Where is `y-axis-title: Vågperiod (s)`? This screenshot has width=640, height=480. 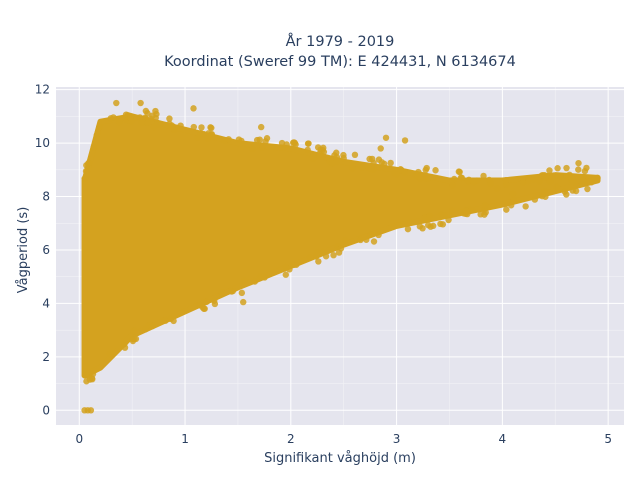
y-axis-title: Vågperiod (s) is located at coordinates (23, 250).